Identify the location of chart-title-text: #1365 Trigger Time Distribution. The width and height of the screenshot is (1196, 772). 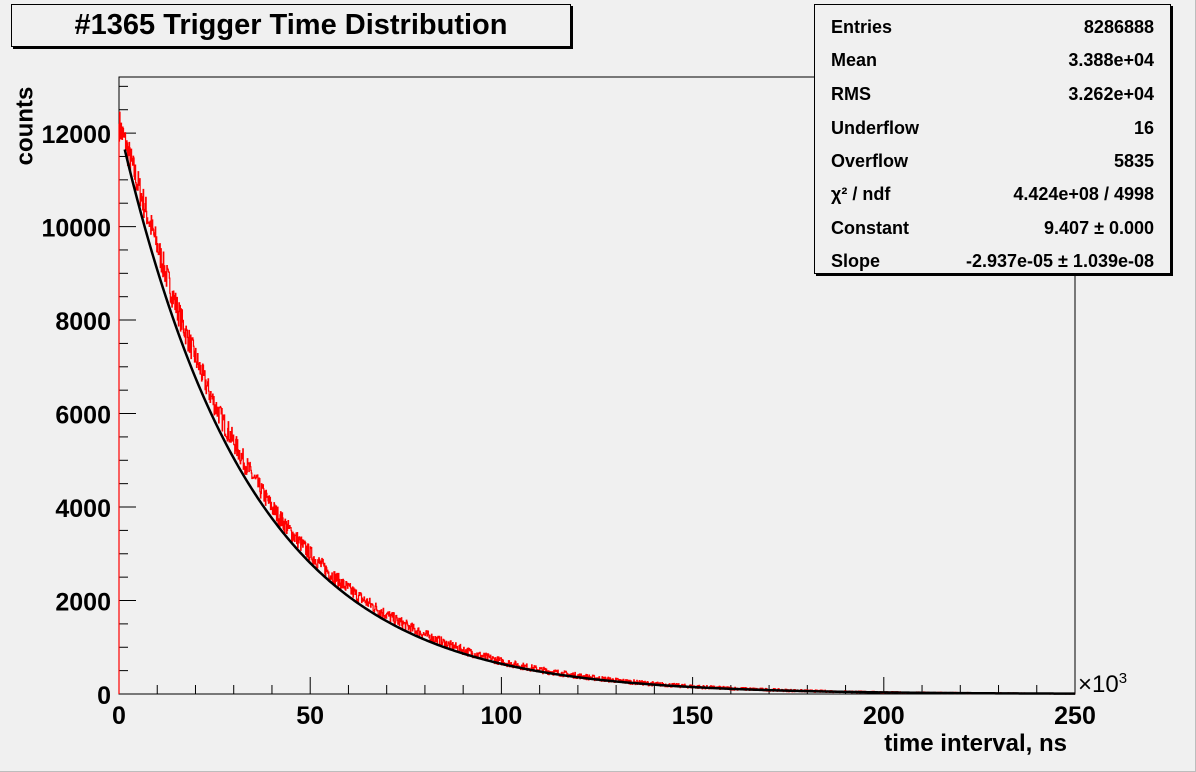
(291, 25).